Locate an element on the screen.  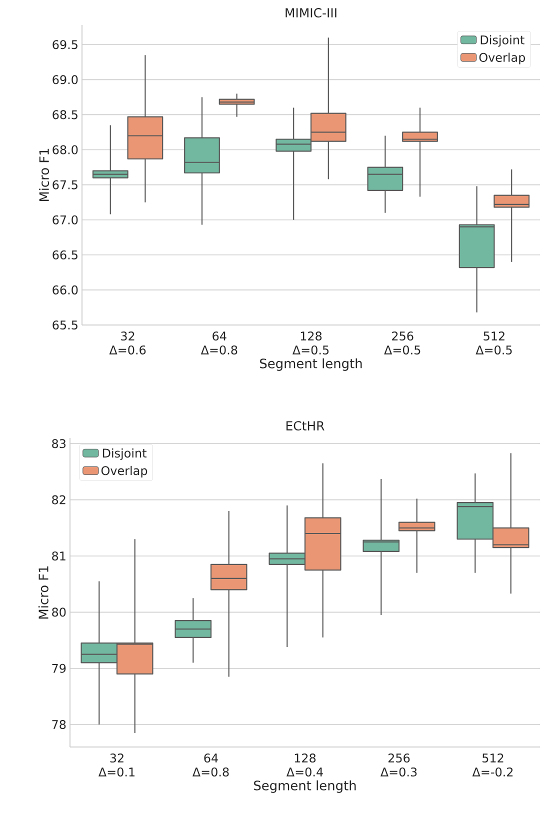
y-tick-label: 66.0 is located at coordinates (65, 289).